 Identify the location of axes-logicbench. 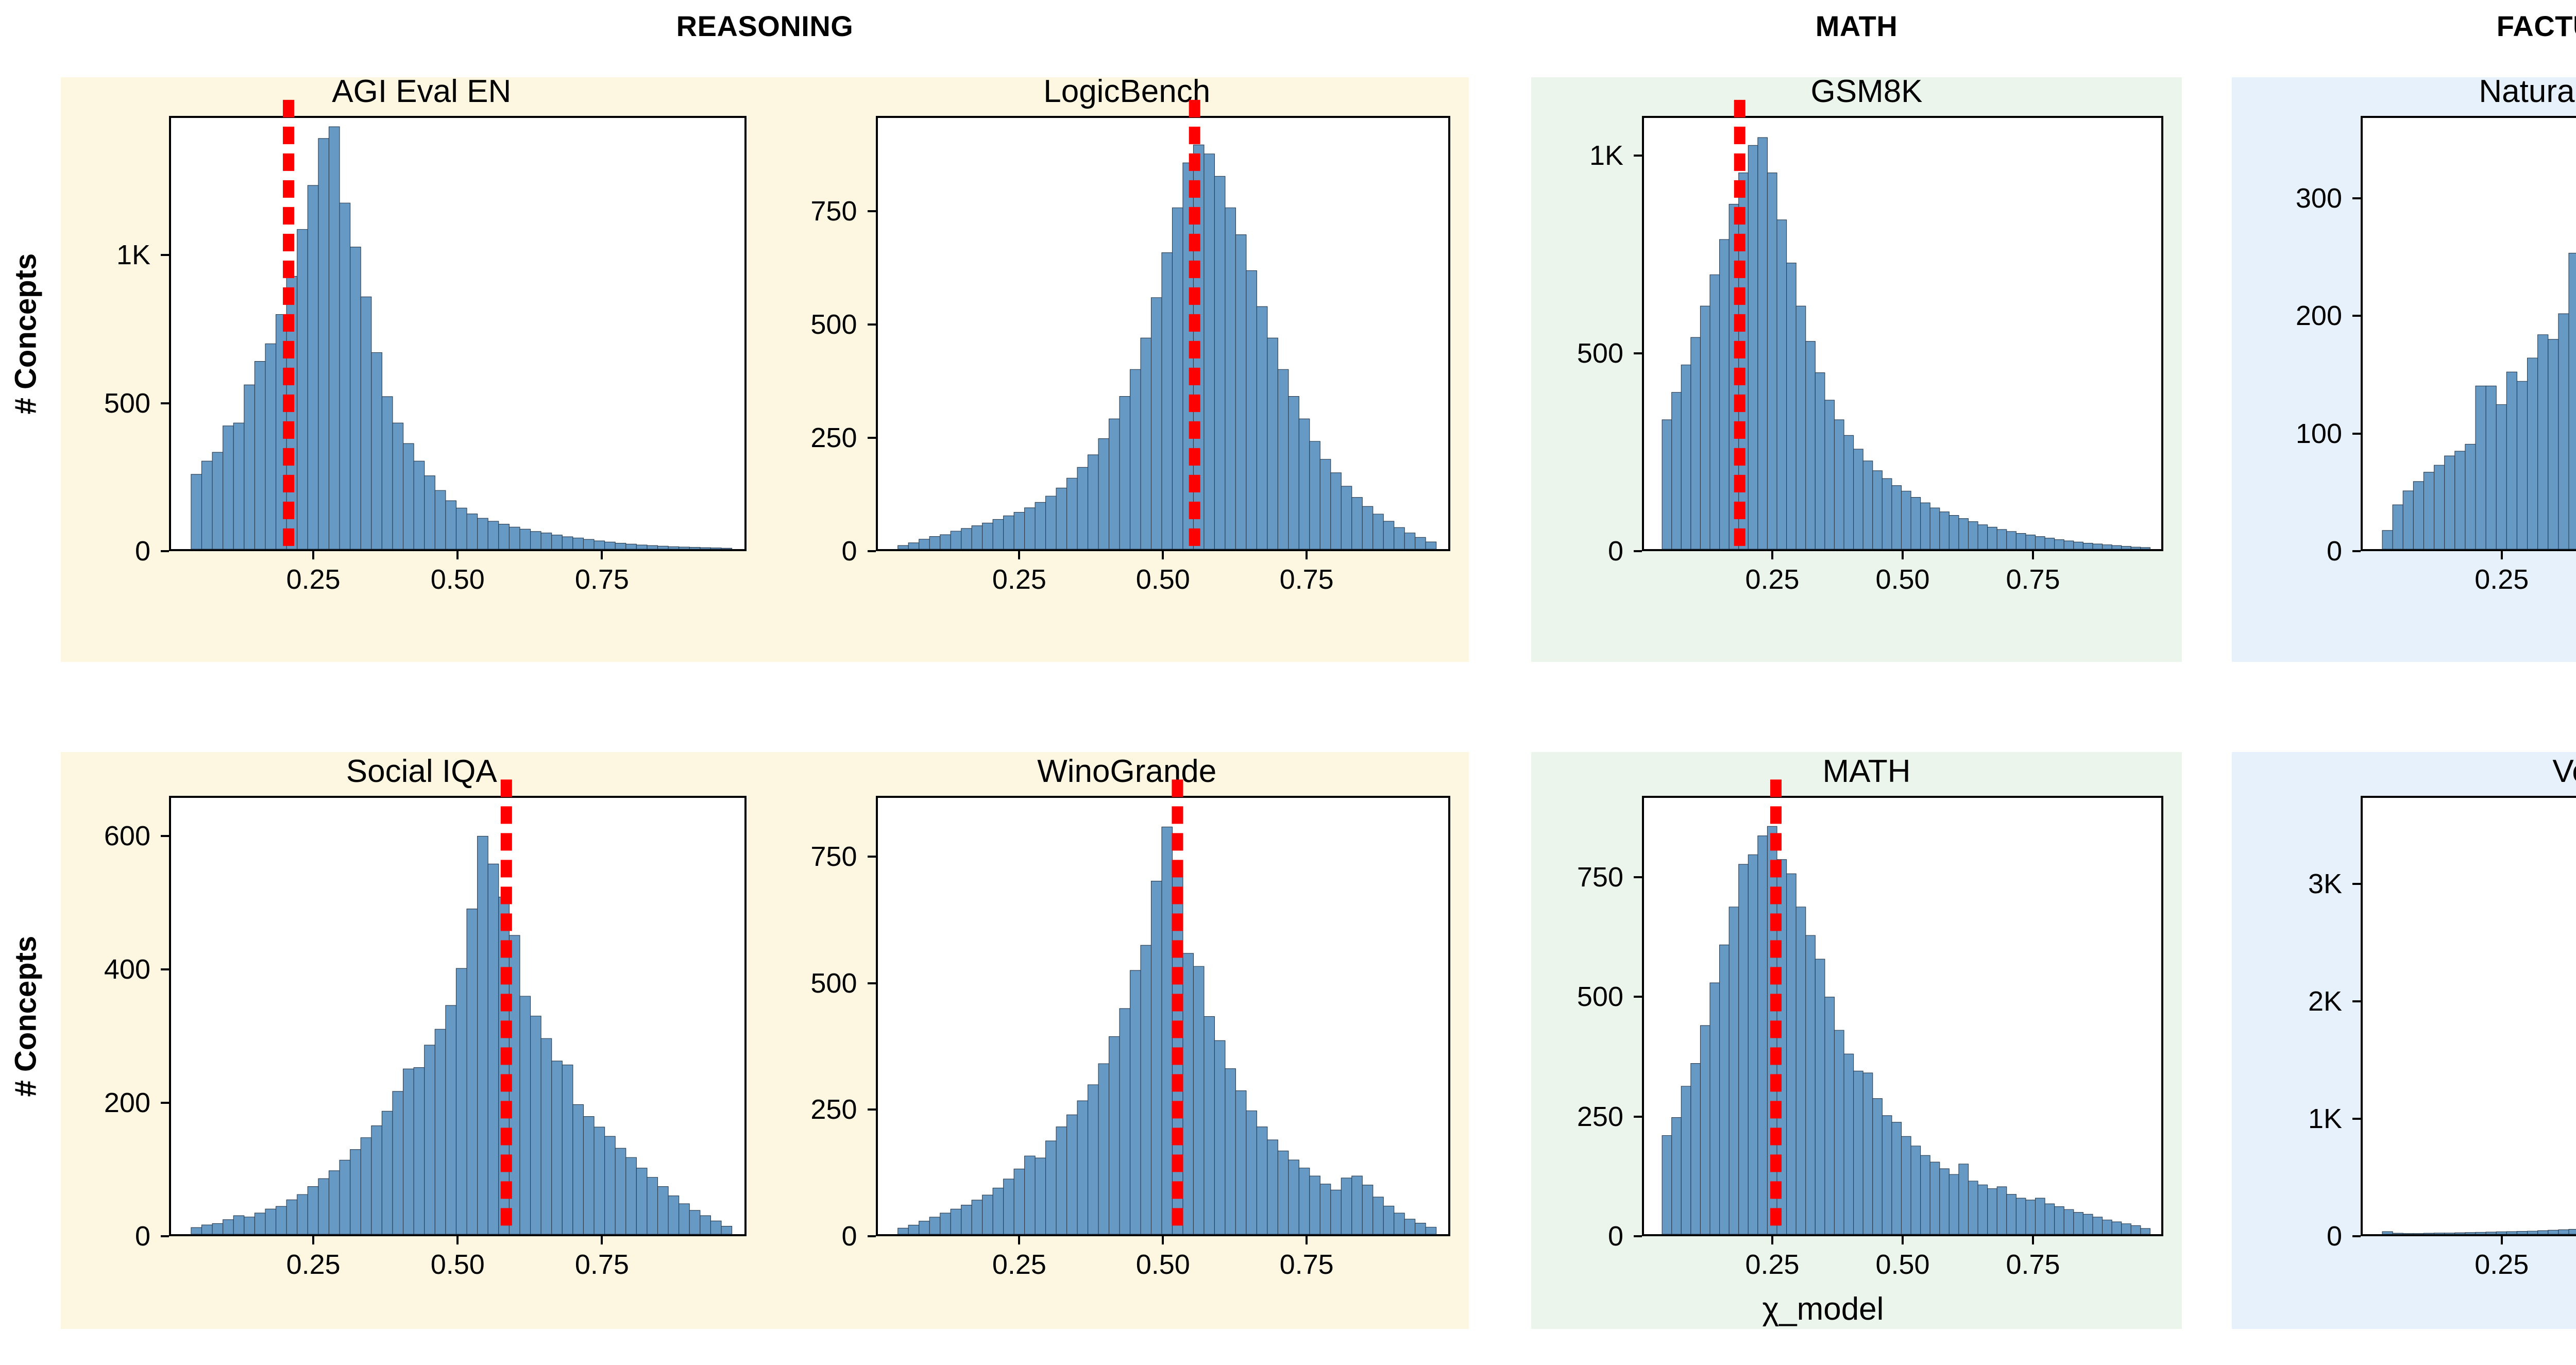
(1162, 333).